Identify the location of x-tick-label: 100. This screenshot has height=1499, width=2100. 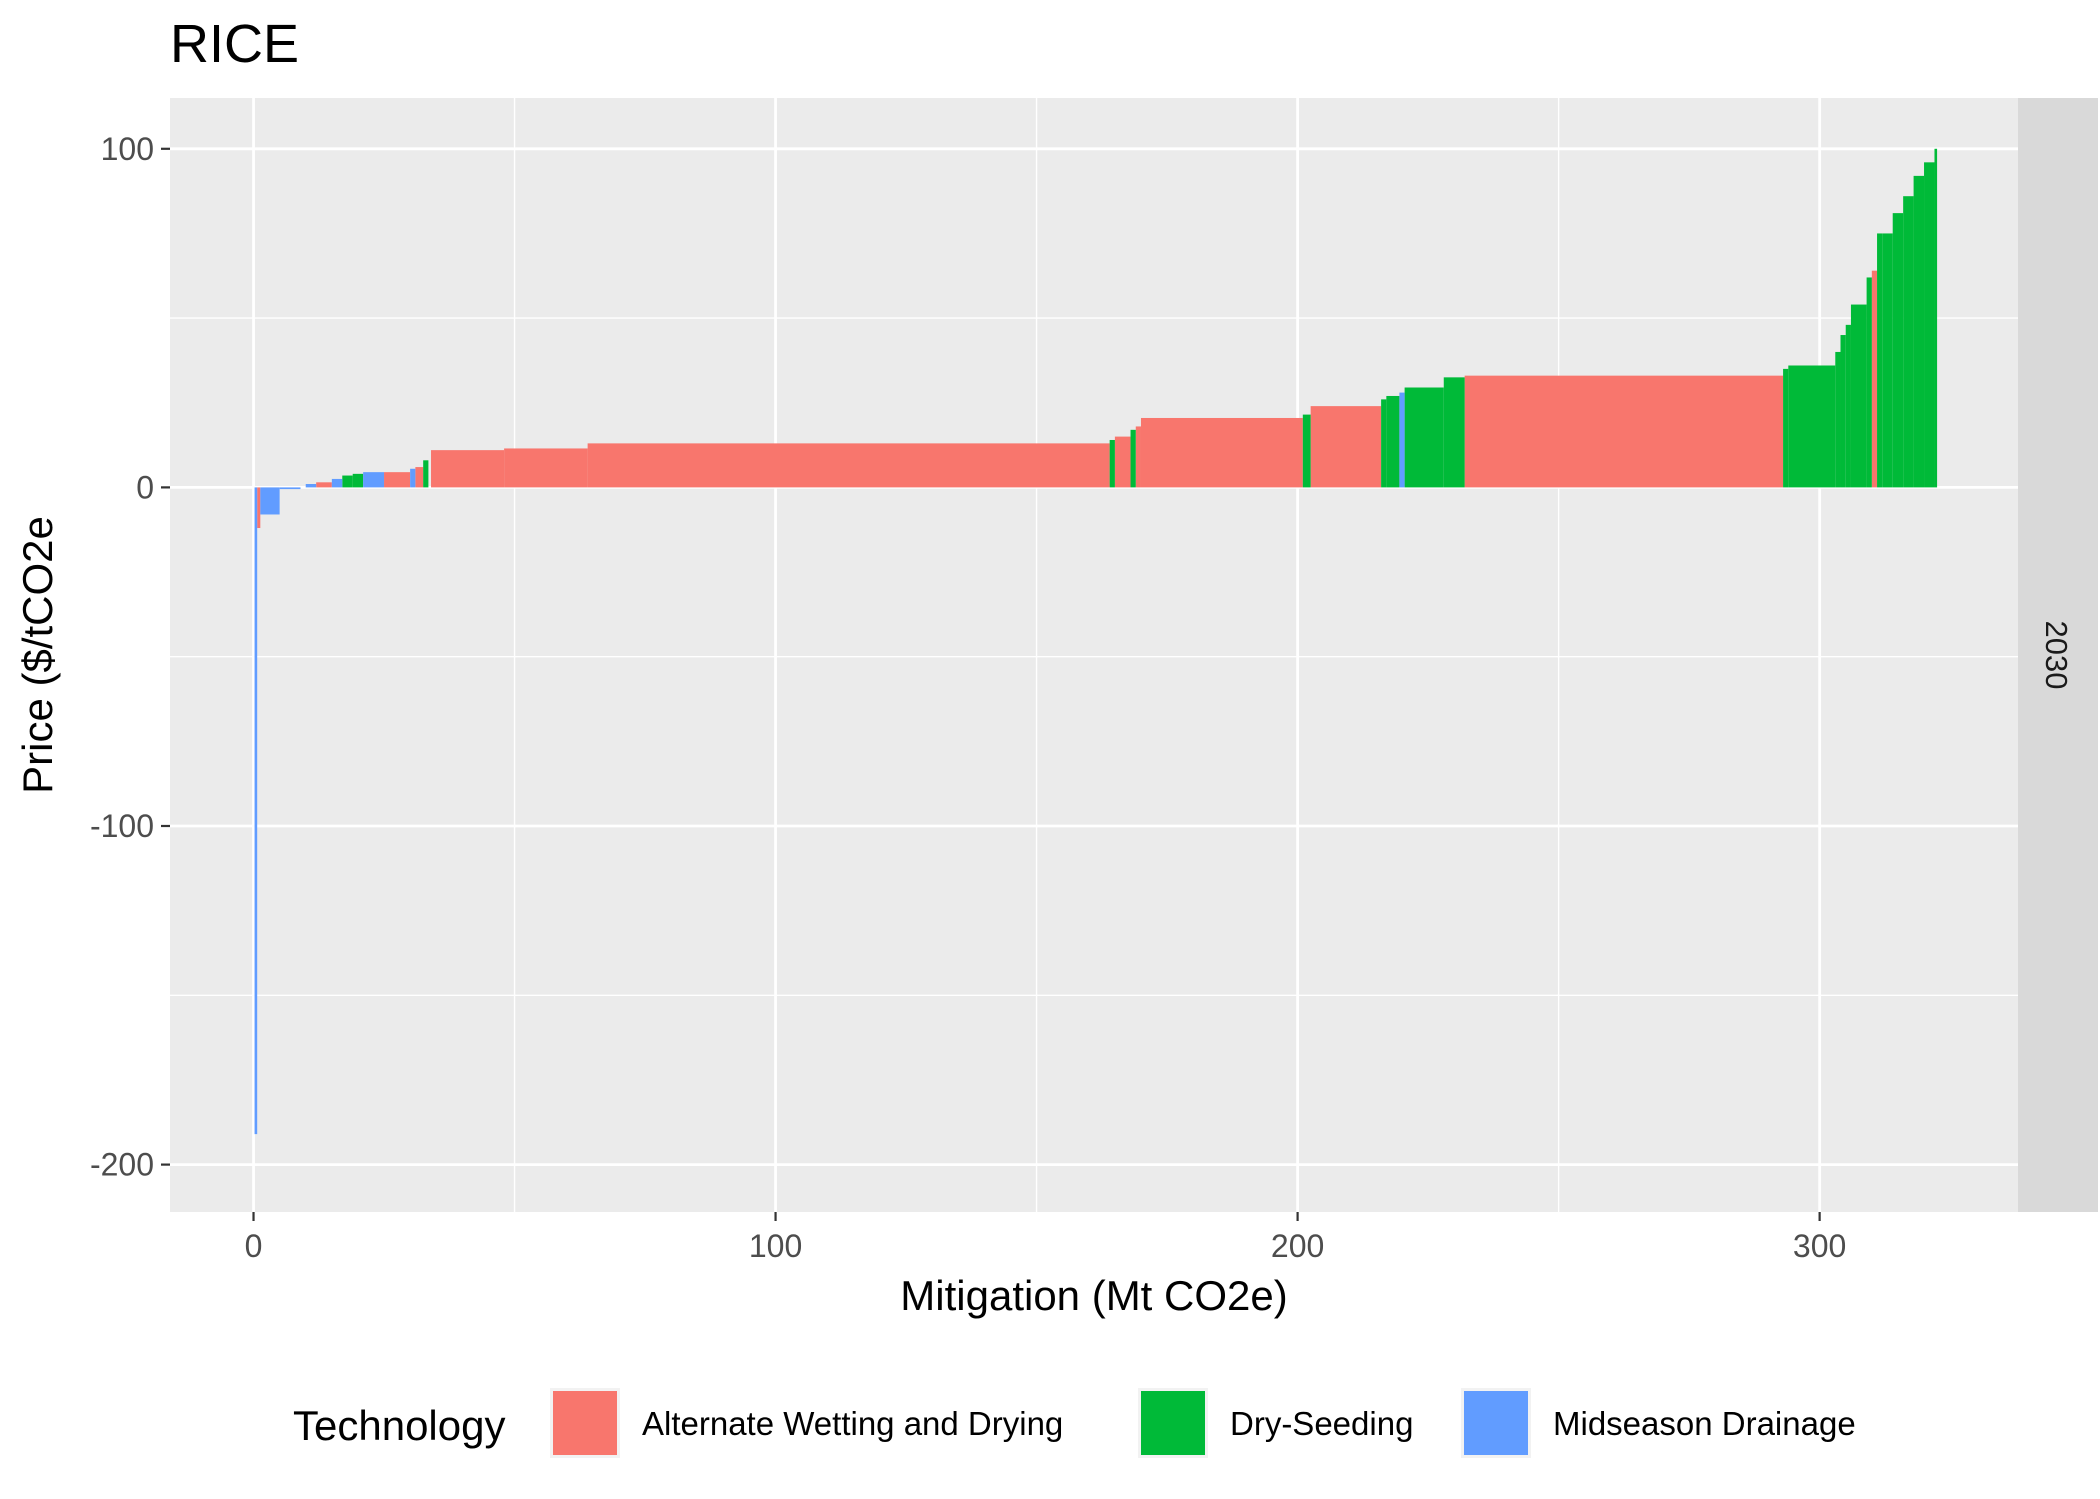
(775, 1246).